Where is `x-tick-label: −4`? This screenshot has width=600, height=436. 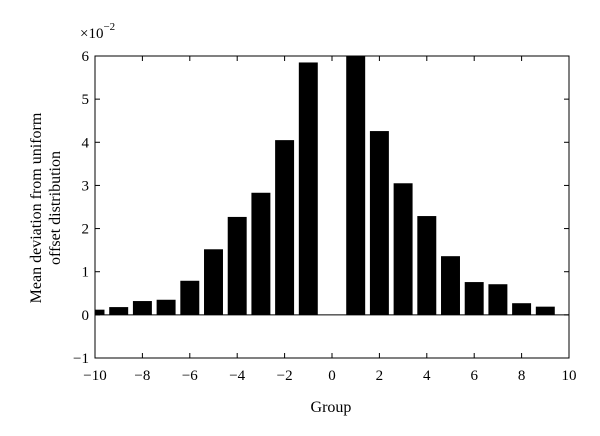
x-tick-label: −4 is located at coordinates (237, 376).